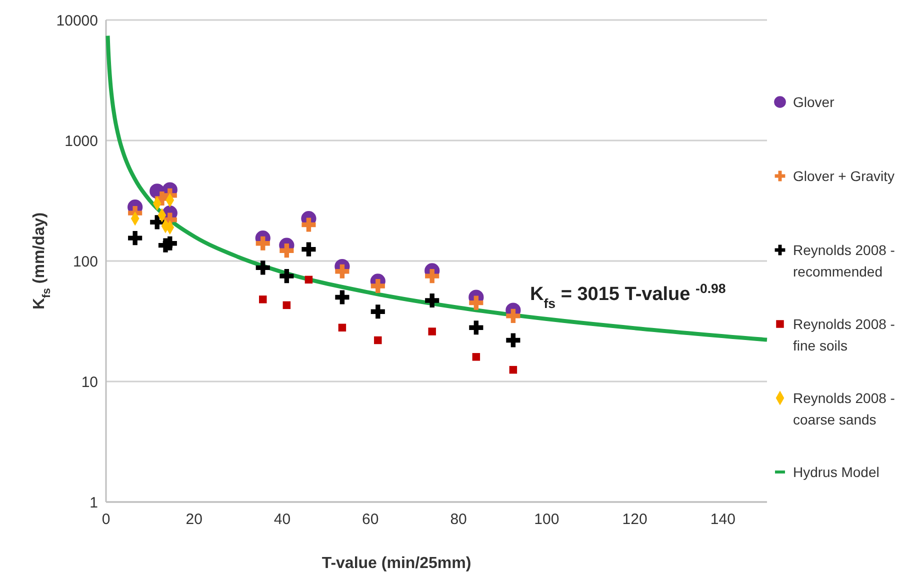 The width and height of the screenshot is (912, 584). I want to click on annotation: K$_{fs}$ = 3015 T-value $^{-0.98}$, so click(628, 295).